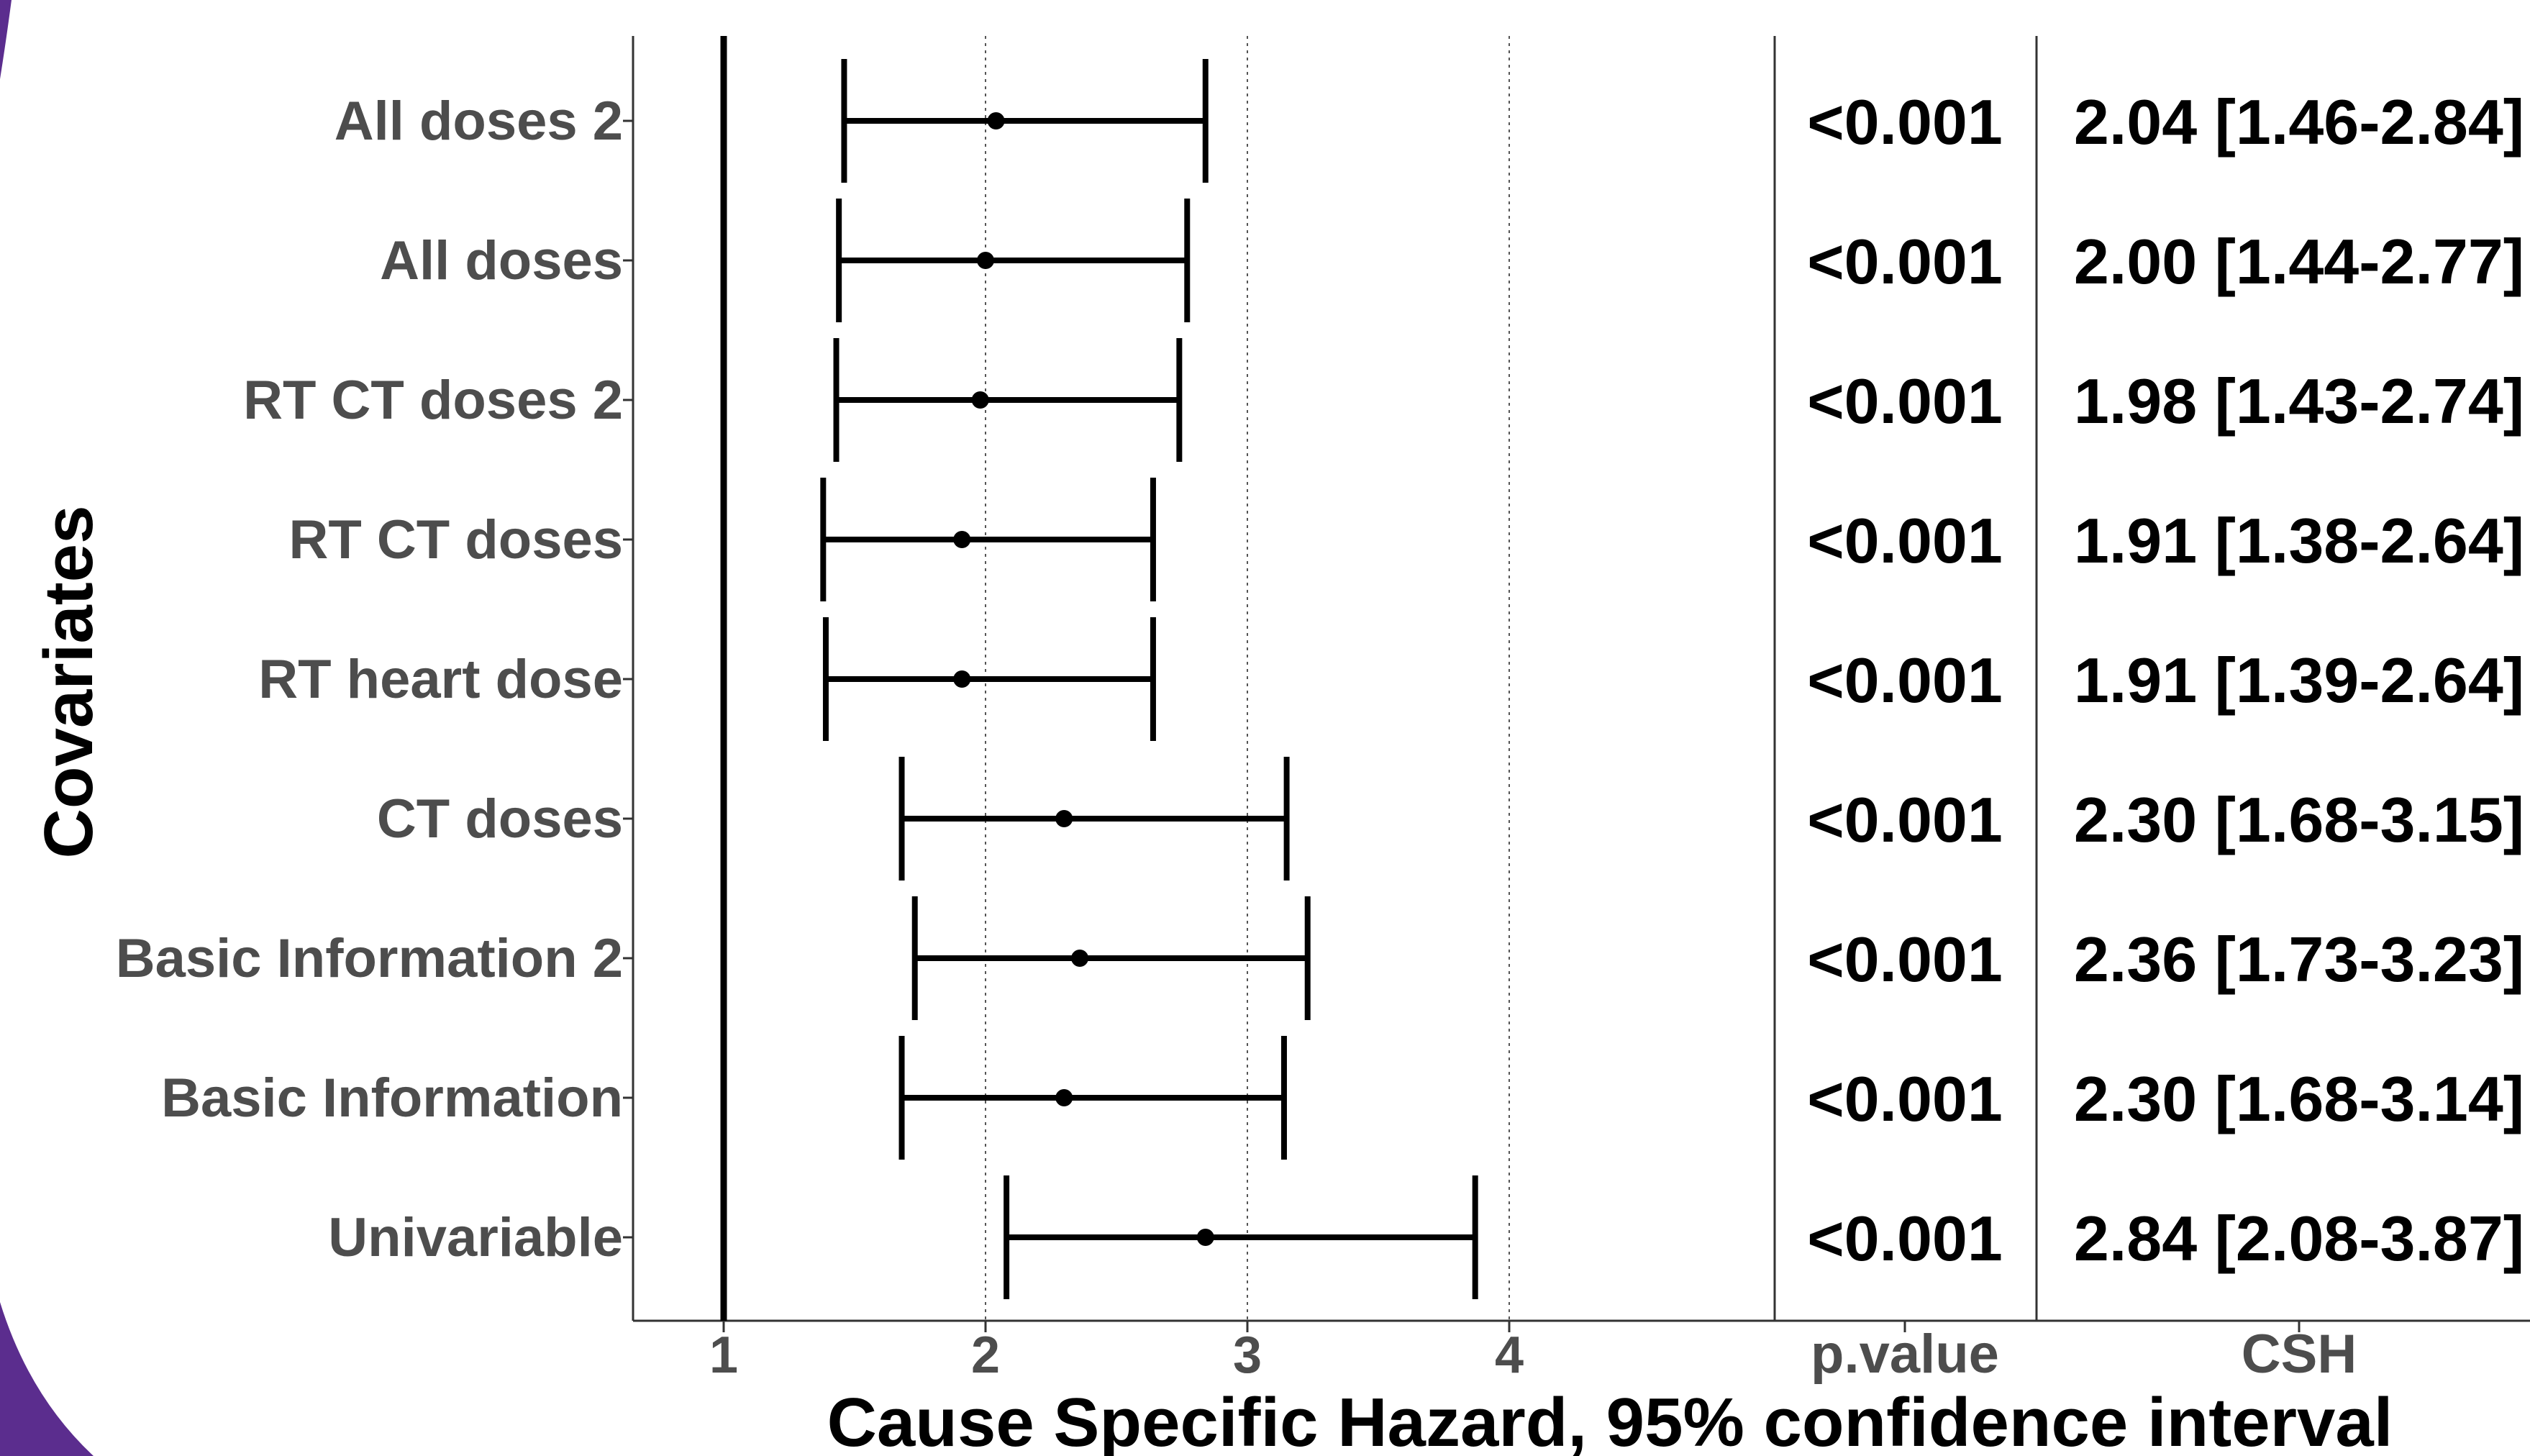 The width and height of the screenshot is (2530, 1456). What do you see at coordinates (2299, 122) in the screenshot?
I see `csh-cell: 2.04 [1.46-2.84]` at bounding box center [2299, 122].